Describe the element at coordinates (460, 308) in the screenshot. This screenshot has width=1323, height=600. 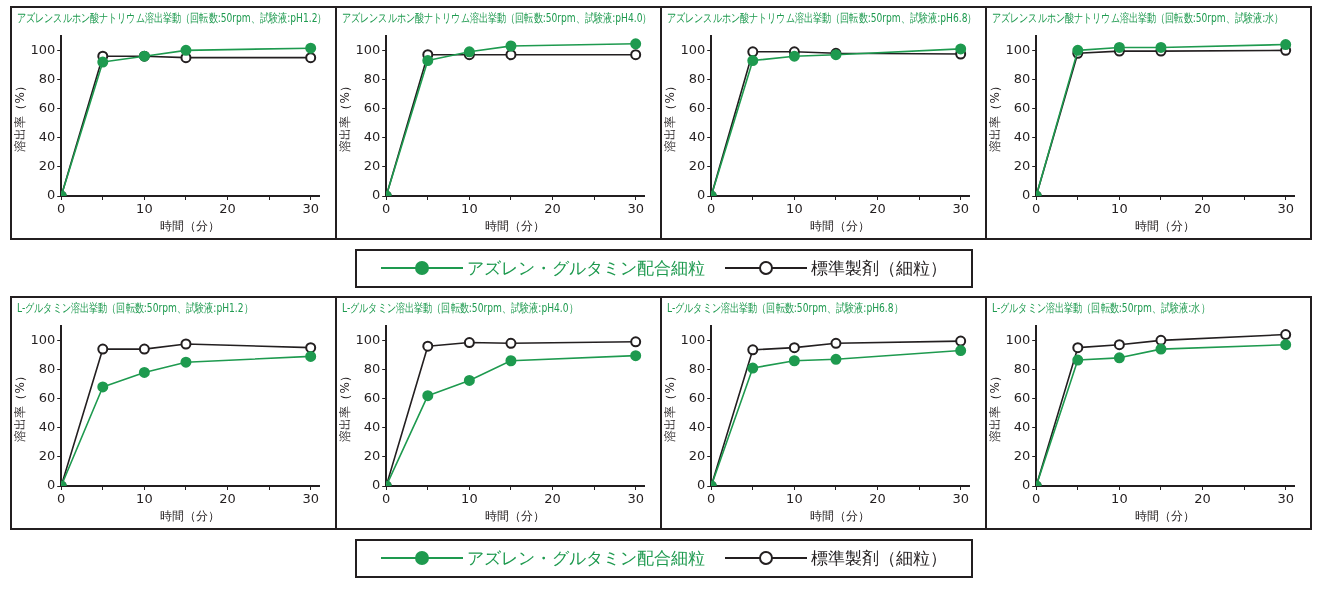
I see `chart-title: L-グルタミン溶出挙動（回転数:50rpm、試験液:pH4.0）` at that location.